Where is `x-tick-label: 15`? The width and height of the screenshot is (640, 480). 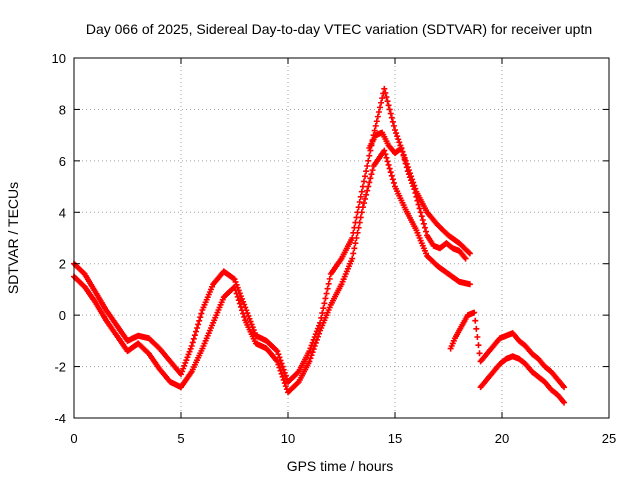 x-tick-label: 15 is located at coordinates (395, 438).